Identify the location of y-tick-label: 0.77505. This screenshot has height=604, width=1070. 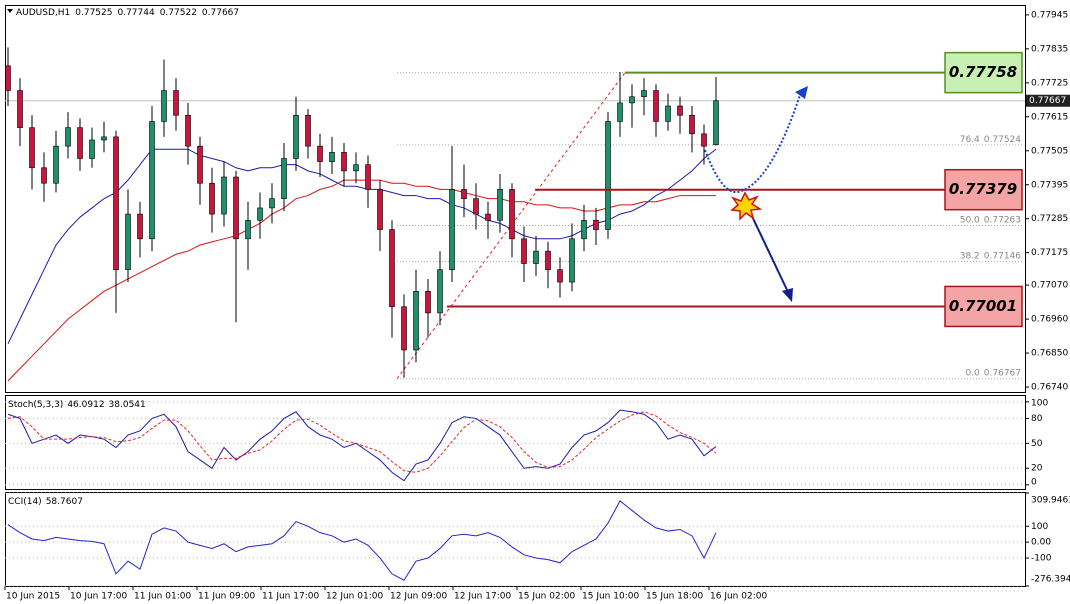
(1049, 151).